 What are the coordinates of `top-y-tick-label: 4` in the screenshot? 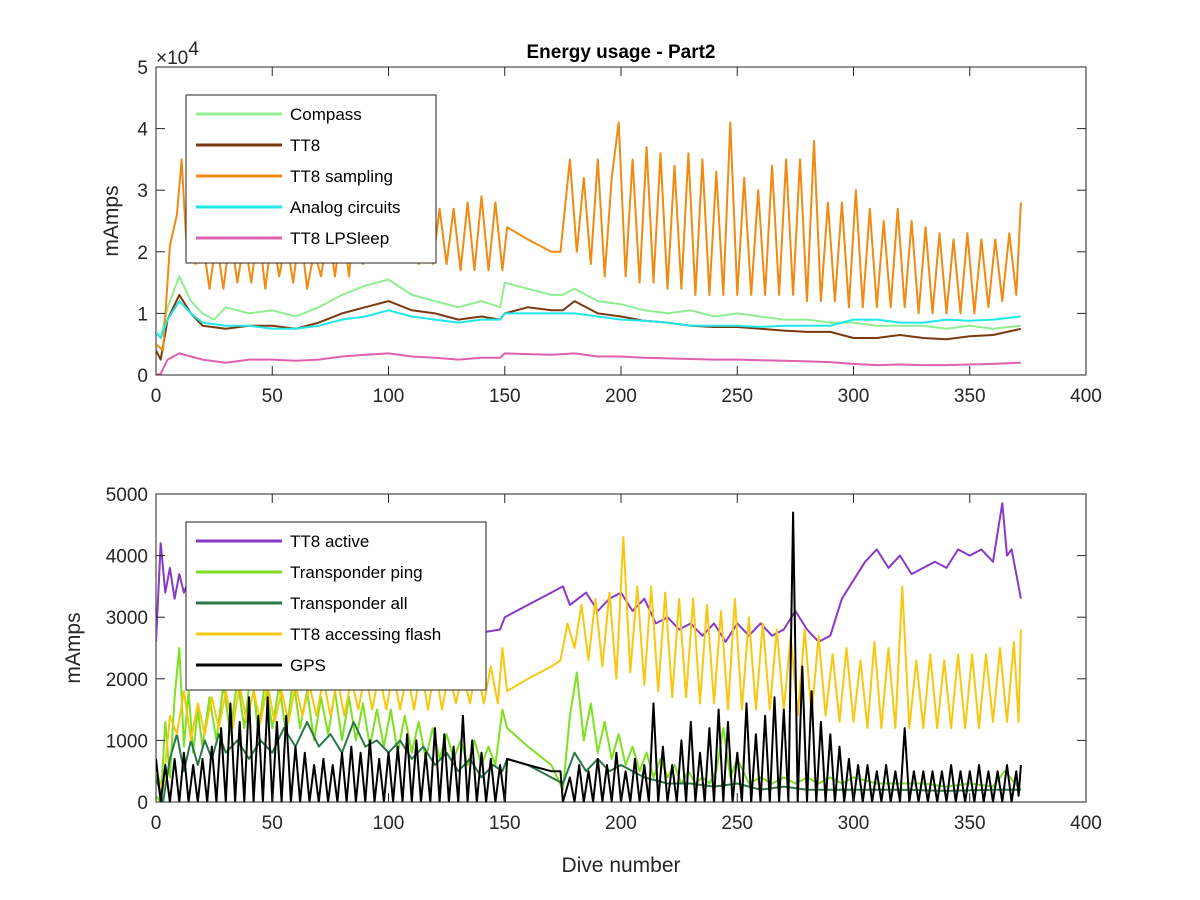 It's located at (142, 130).